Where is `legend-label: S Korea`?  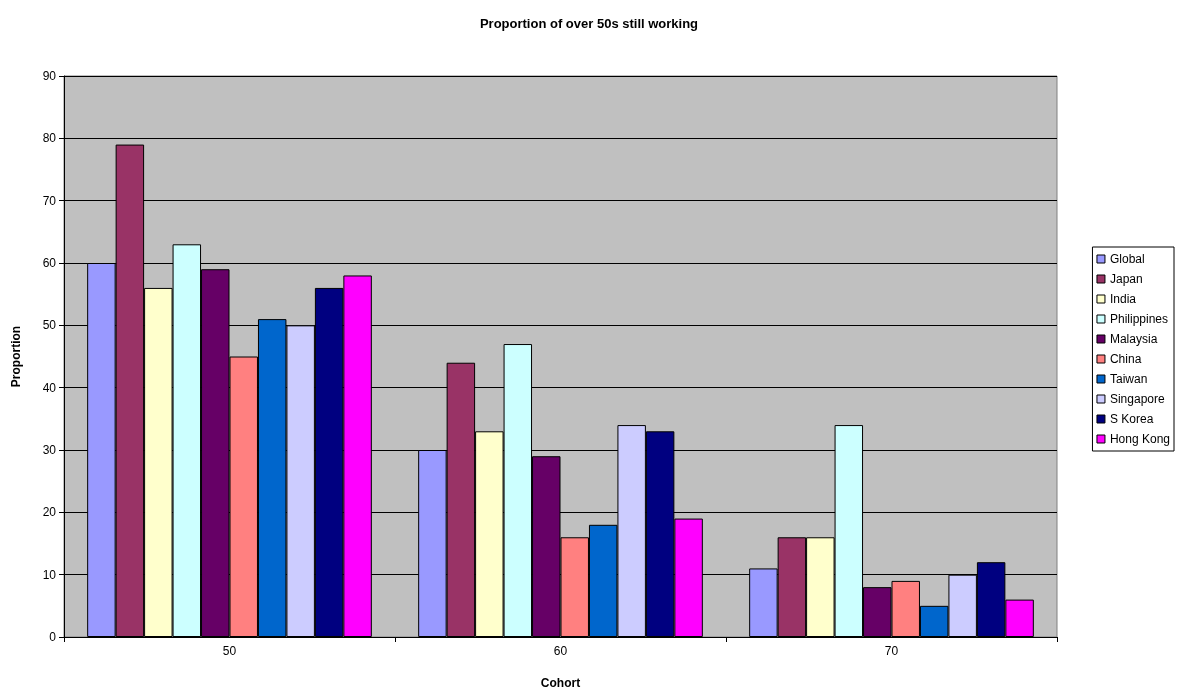 legend-label: S Korea is located at coordinates (1131, 419).